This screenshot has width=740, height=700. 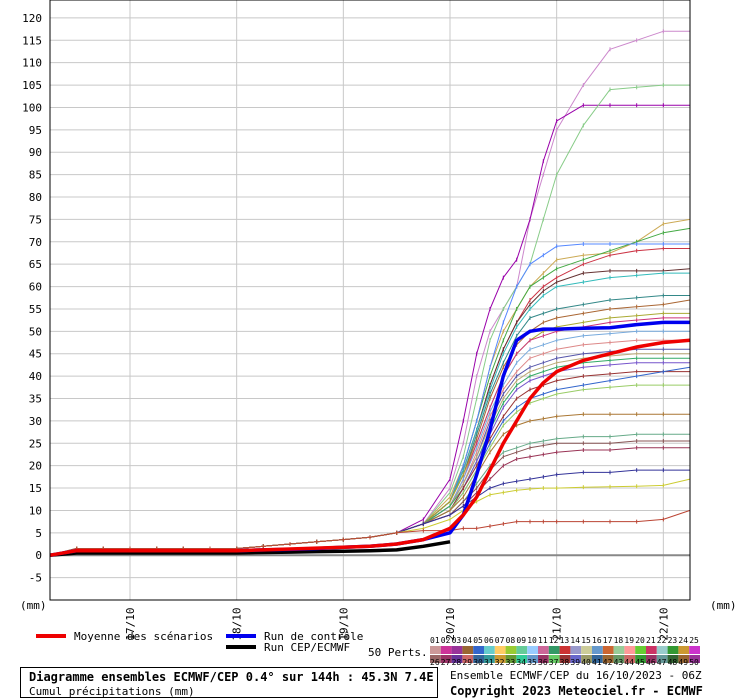 What do you see at coordinates (32, 63) in the screenshot?
I see `y-tick-label: 110` at bounding box center [32, 63].